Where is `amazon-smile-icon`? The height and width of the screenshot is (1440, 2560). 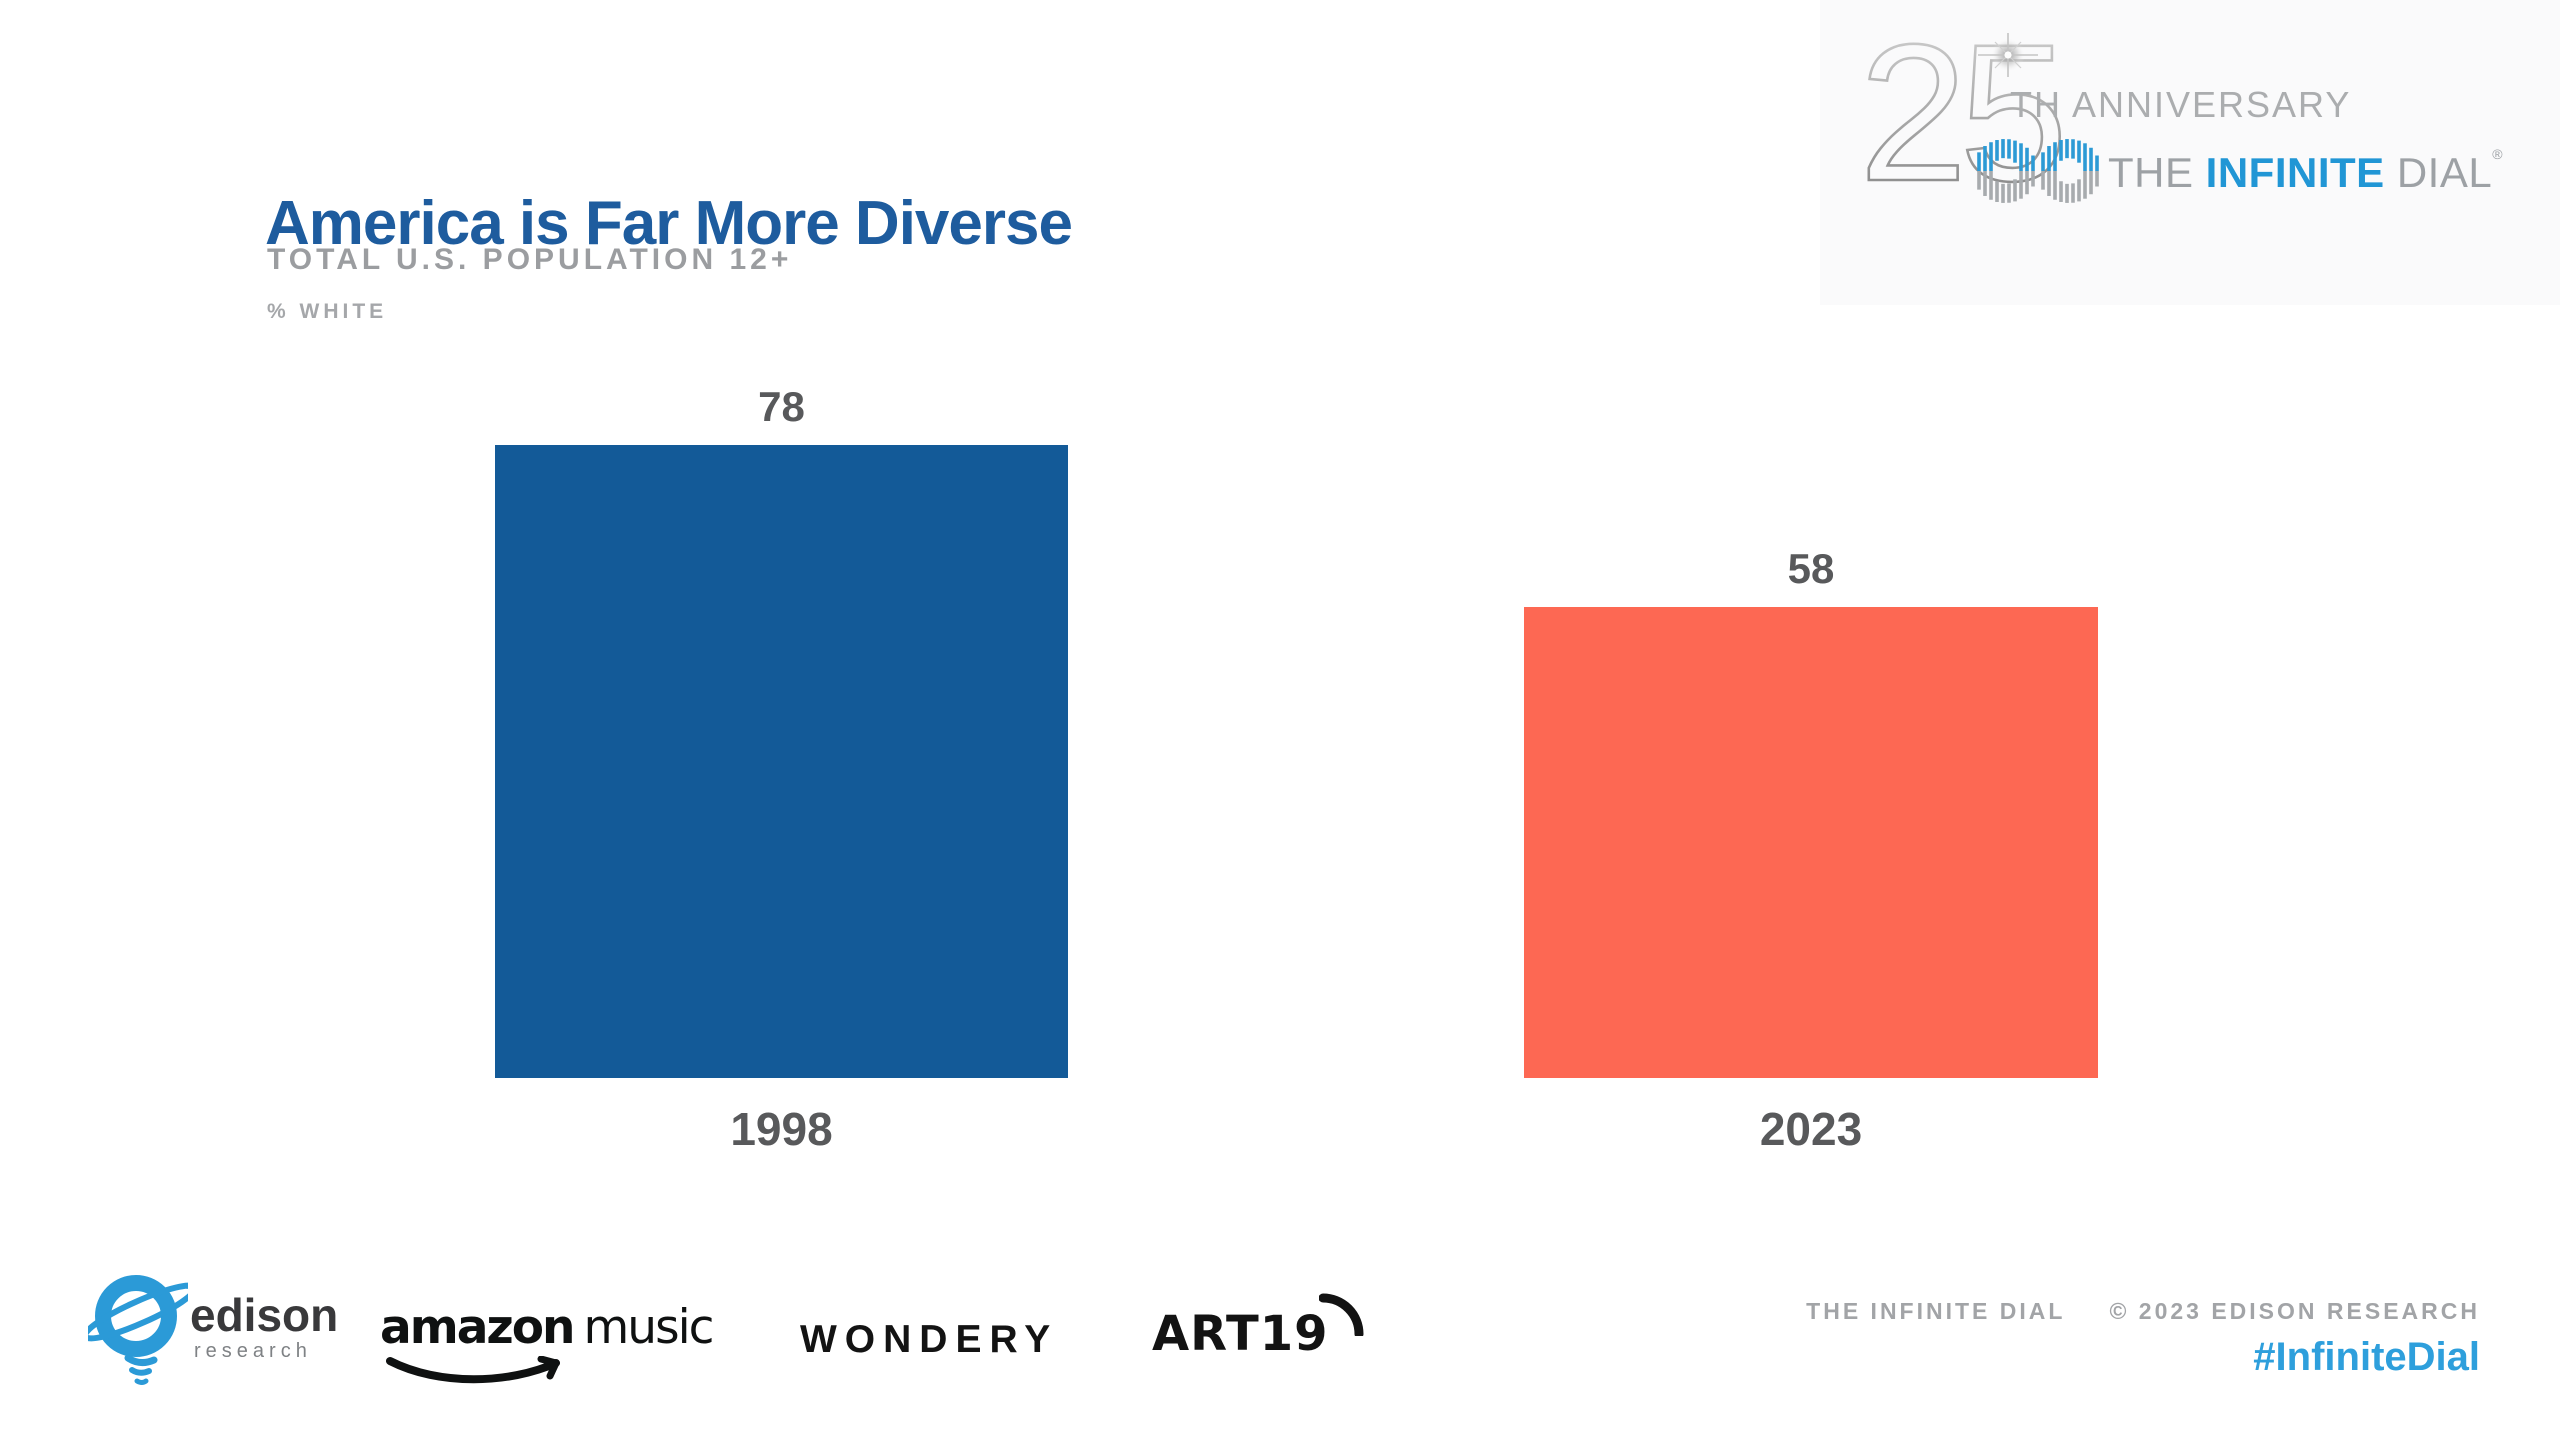 amazon-smile-icon is located at coordinates (473, 1370).